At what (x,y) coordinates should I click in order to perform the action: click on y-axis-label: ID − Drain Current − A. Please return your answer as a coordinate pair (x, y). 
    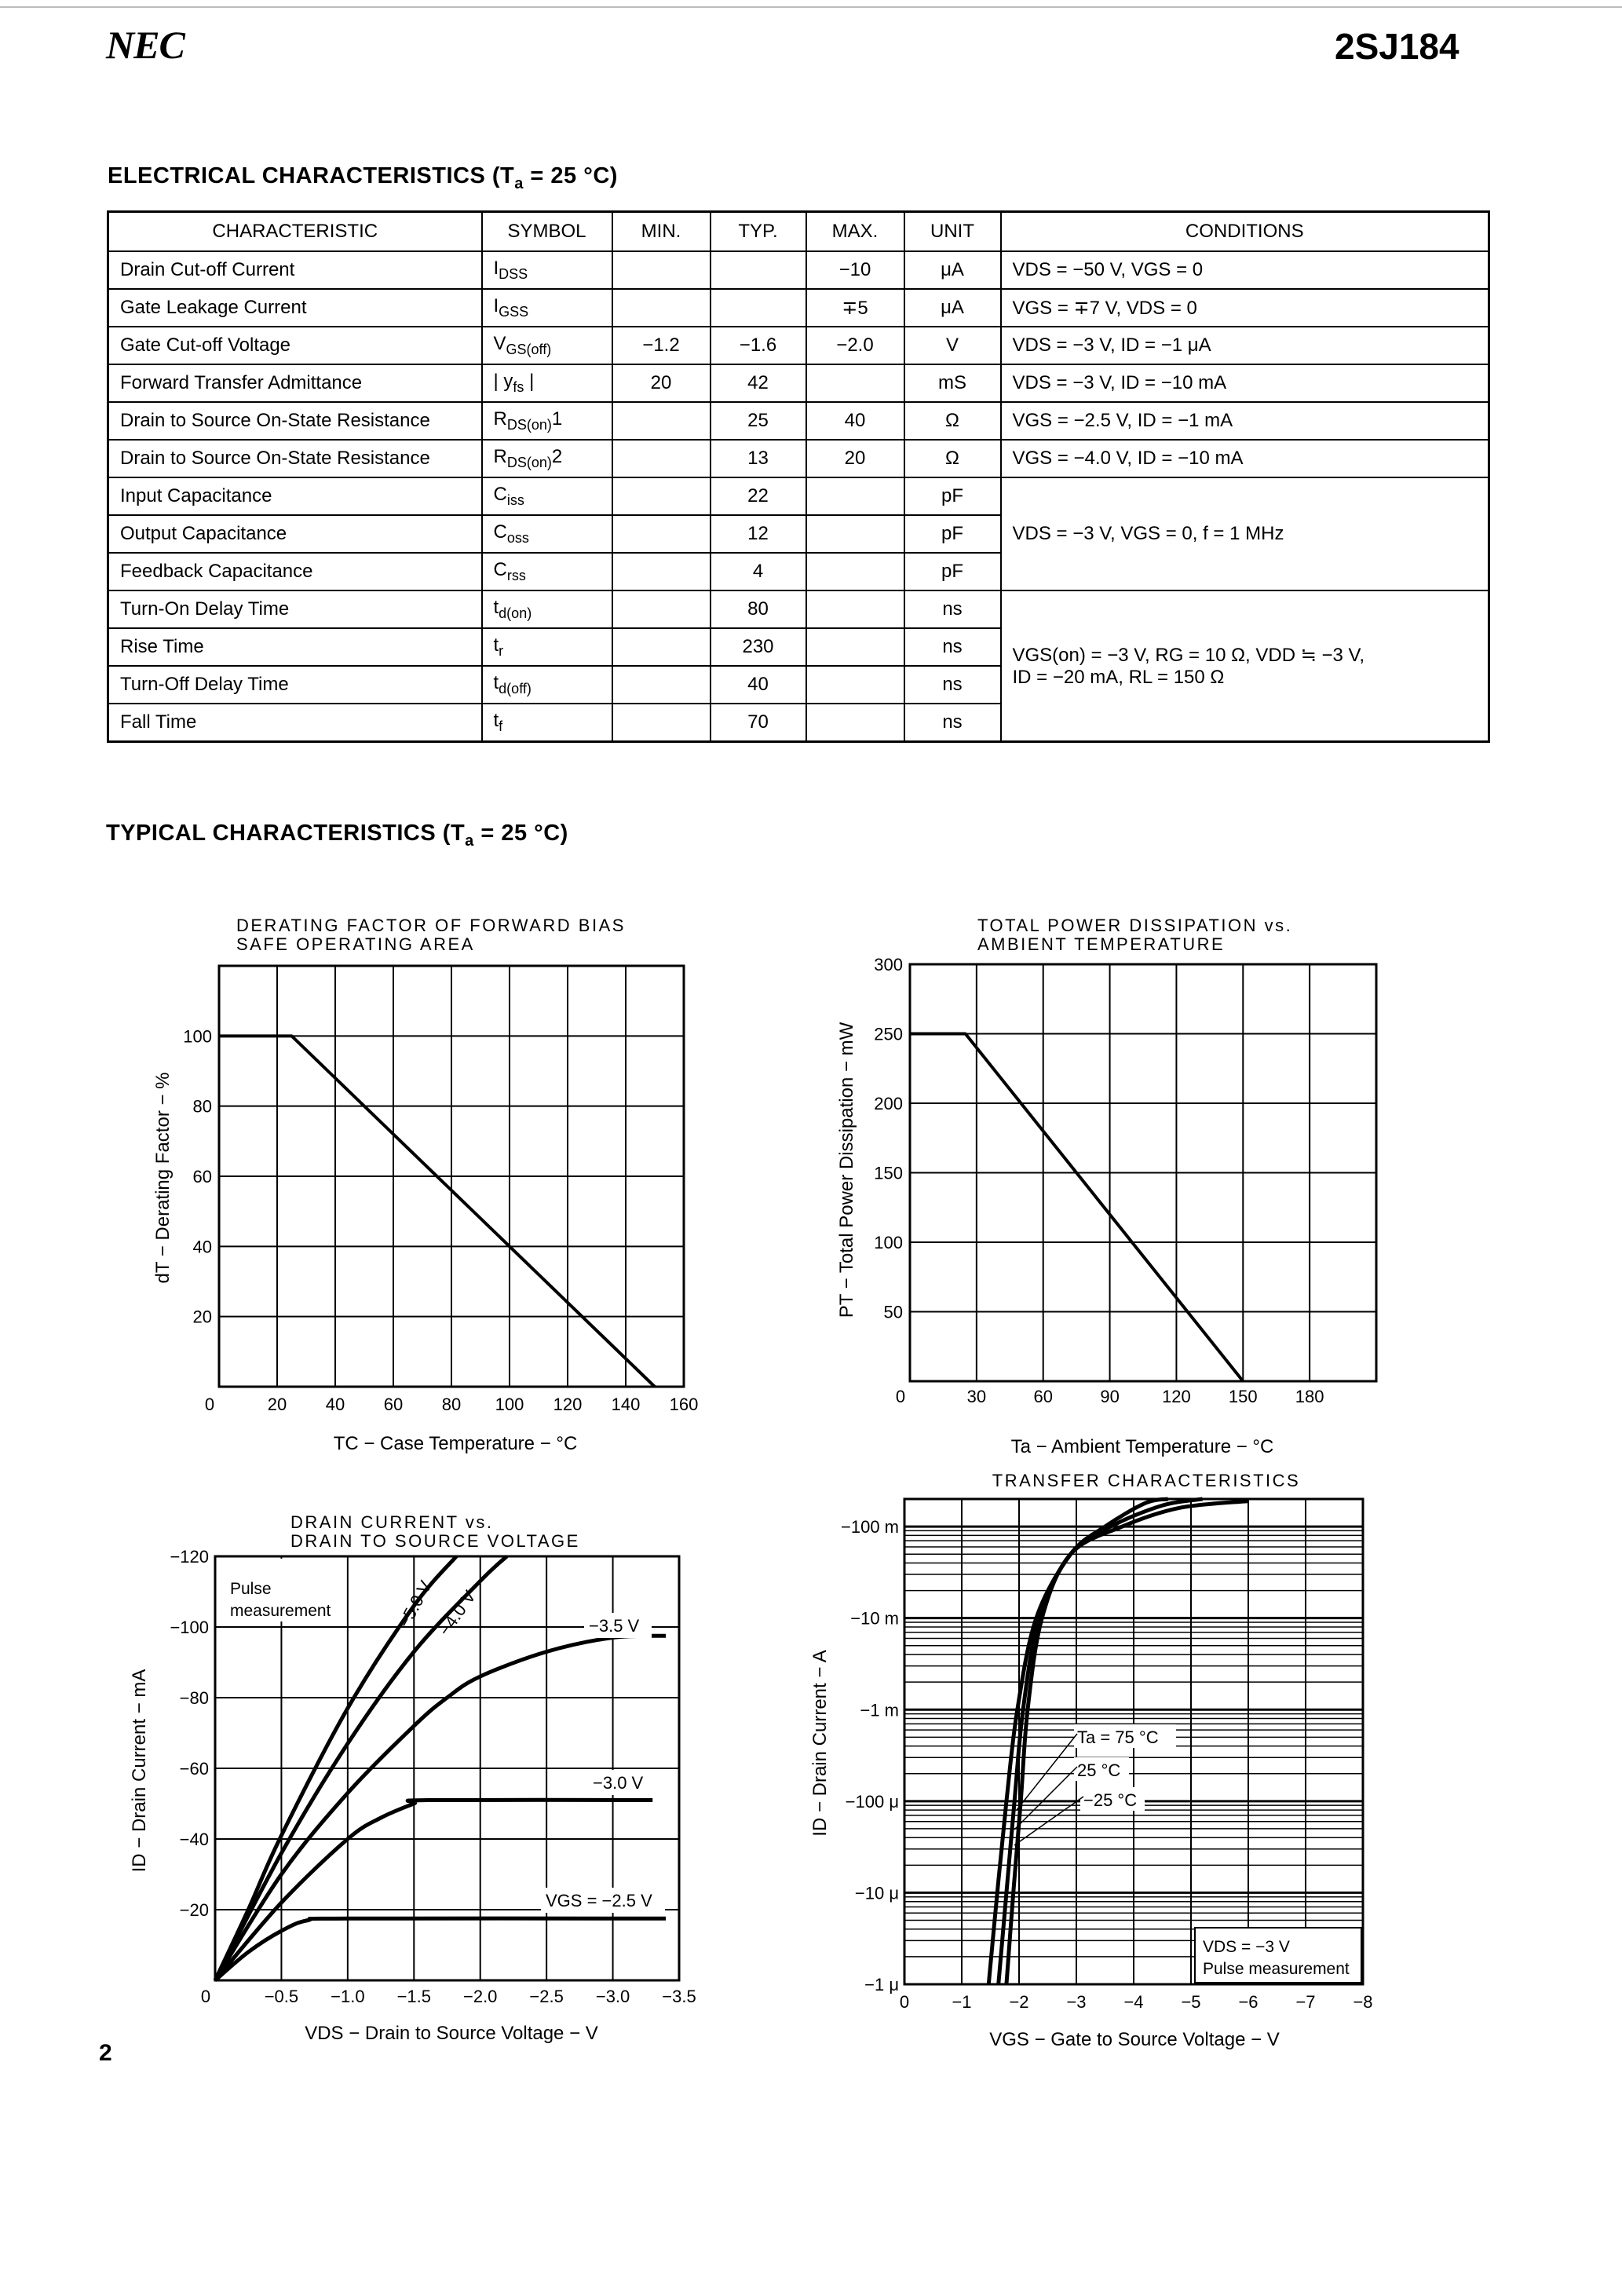
    Looking at the image, I should click on (820, 1743).